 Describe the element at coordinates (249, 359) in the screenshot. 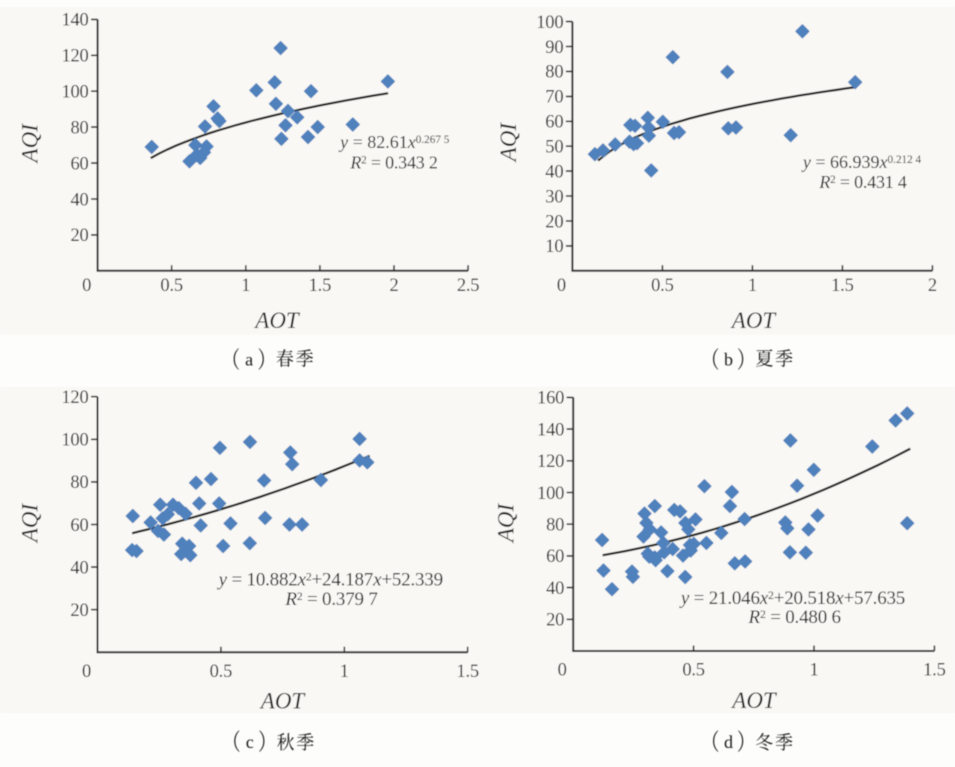

I see `svg-text: a` at that location.